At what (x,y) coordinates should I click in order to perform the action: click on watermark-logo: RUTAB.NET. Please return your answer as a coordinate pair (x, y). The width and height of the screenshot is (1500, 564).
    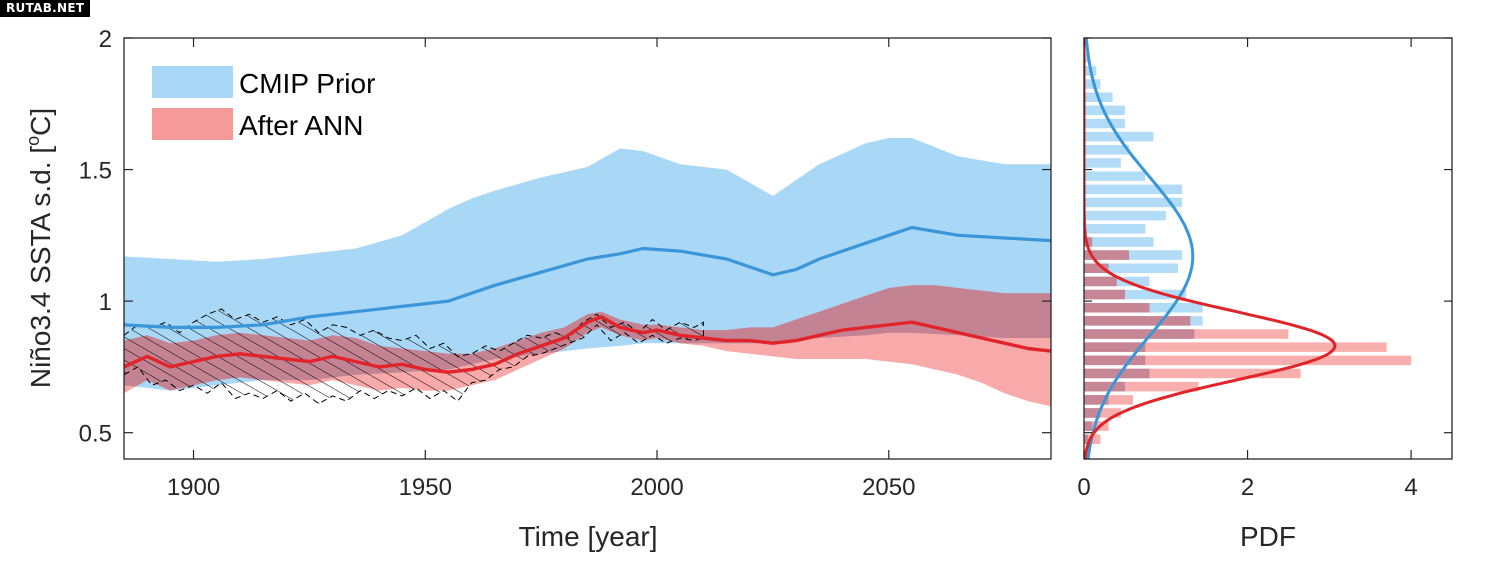
    Looking at the image, I should click on (45, 8).